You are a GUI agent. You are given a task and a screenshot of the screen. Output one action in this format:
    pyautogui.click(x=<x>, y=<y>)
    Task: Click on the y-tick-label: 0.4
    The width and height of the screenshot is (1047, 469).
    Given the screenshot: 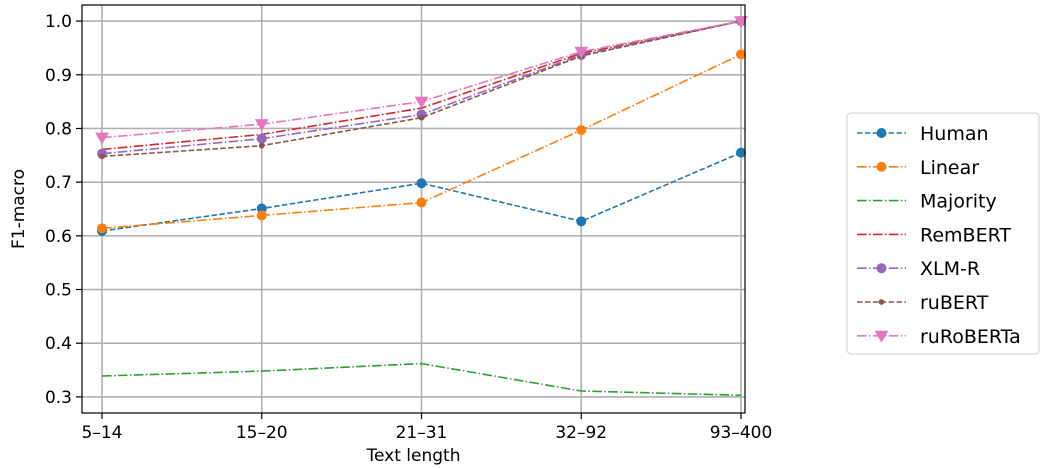 What is the action you would take?
    pyautogui.click(x=58, y=344)
    